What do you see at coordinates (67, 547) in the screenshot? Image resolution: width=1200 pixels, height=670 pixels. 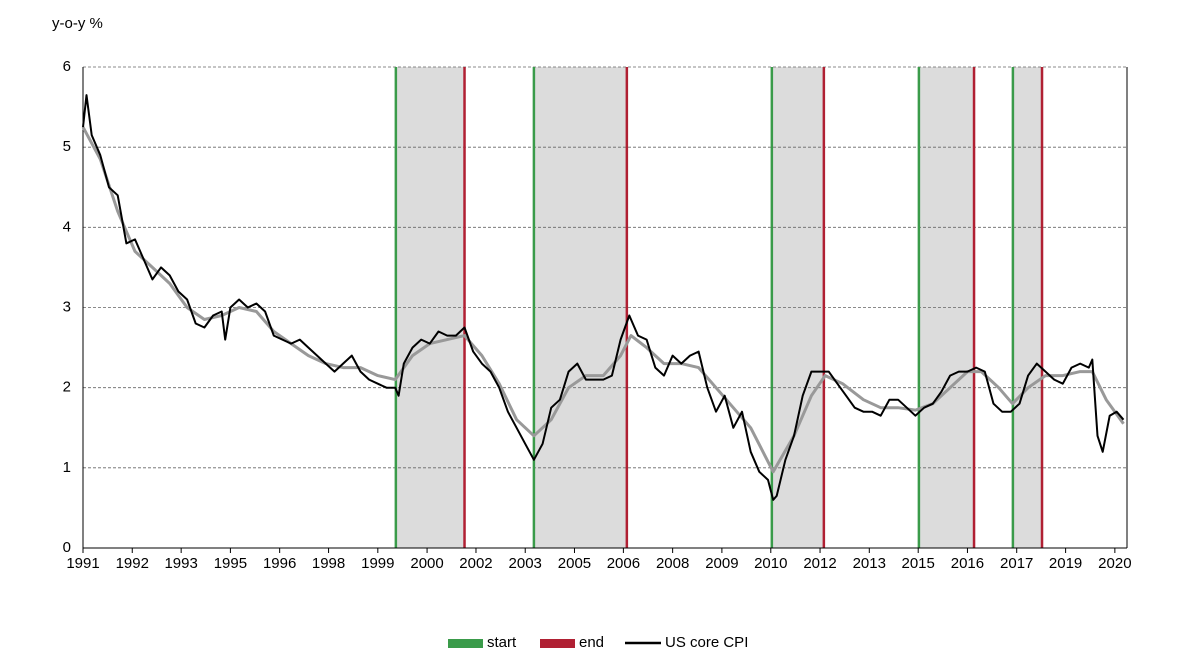 I see `y-tick-label: 0` at bounding box center [67, 547].